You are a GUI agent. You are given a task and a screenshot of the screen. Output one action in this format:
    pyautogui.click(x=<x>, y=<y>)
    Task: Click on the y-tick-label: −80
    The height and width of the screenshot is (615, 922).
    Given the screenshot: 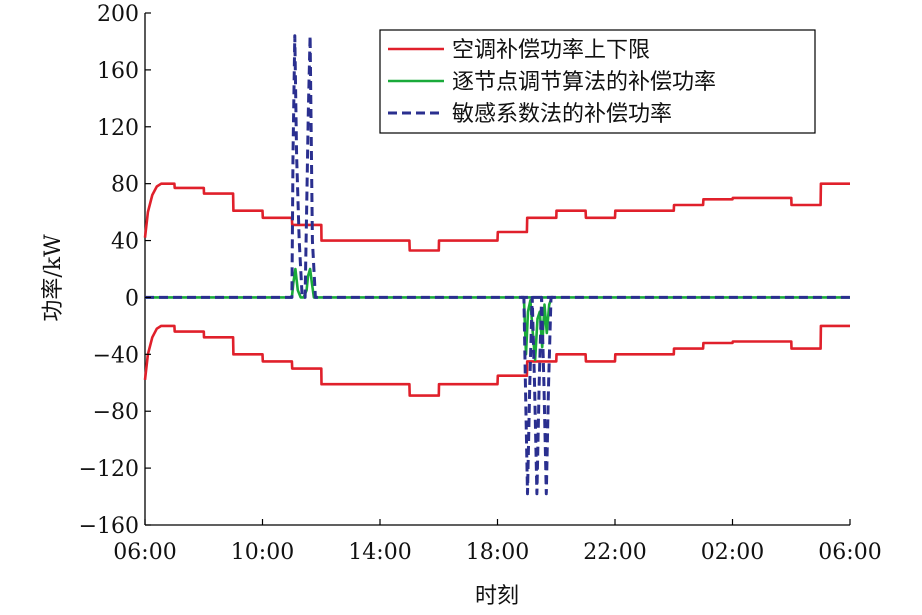 What is the action you would take?
    pyautogui.click(x=116, y=412)
    